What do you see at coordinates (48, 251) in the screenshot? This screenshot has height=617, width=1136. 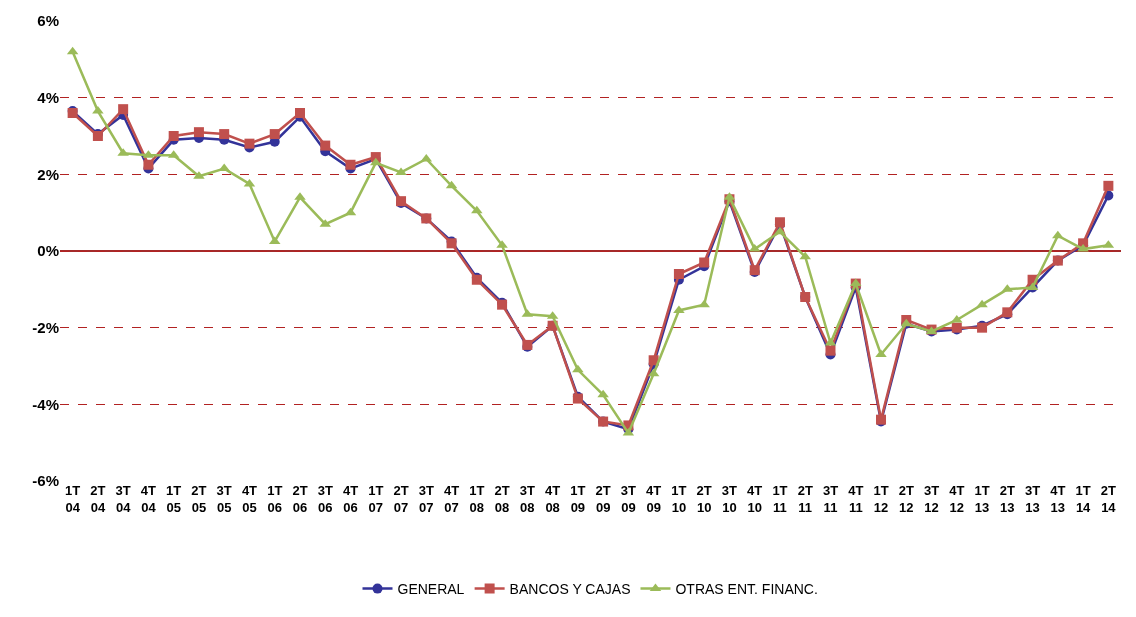 I see `y-tick-label: 0%` at bounding box center [48, 251].